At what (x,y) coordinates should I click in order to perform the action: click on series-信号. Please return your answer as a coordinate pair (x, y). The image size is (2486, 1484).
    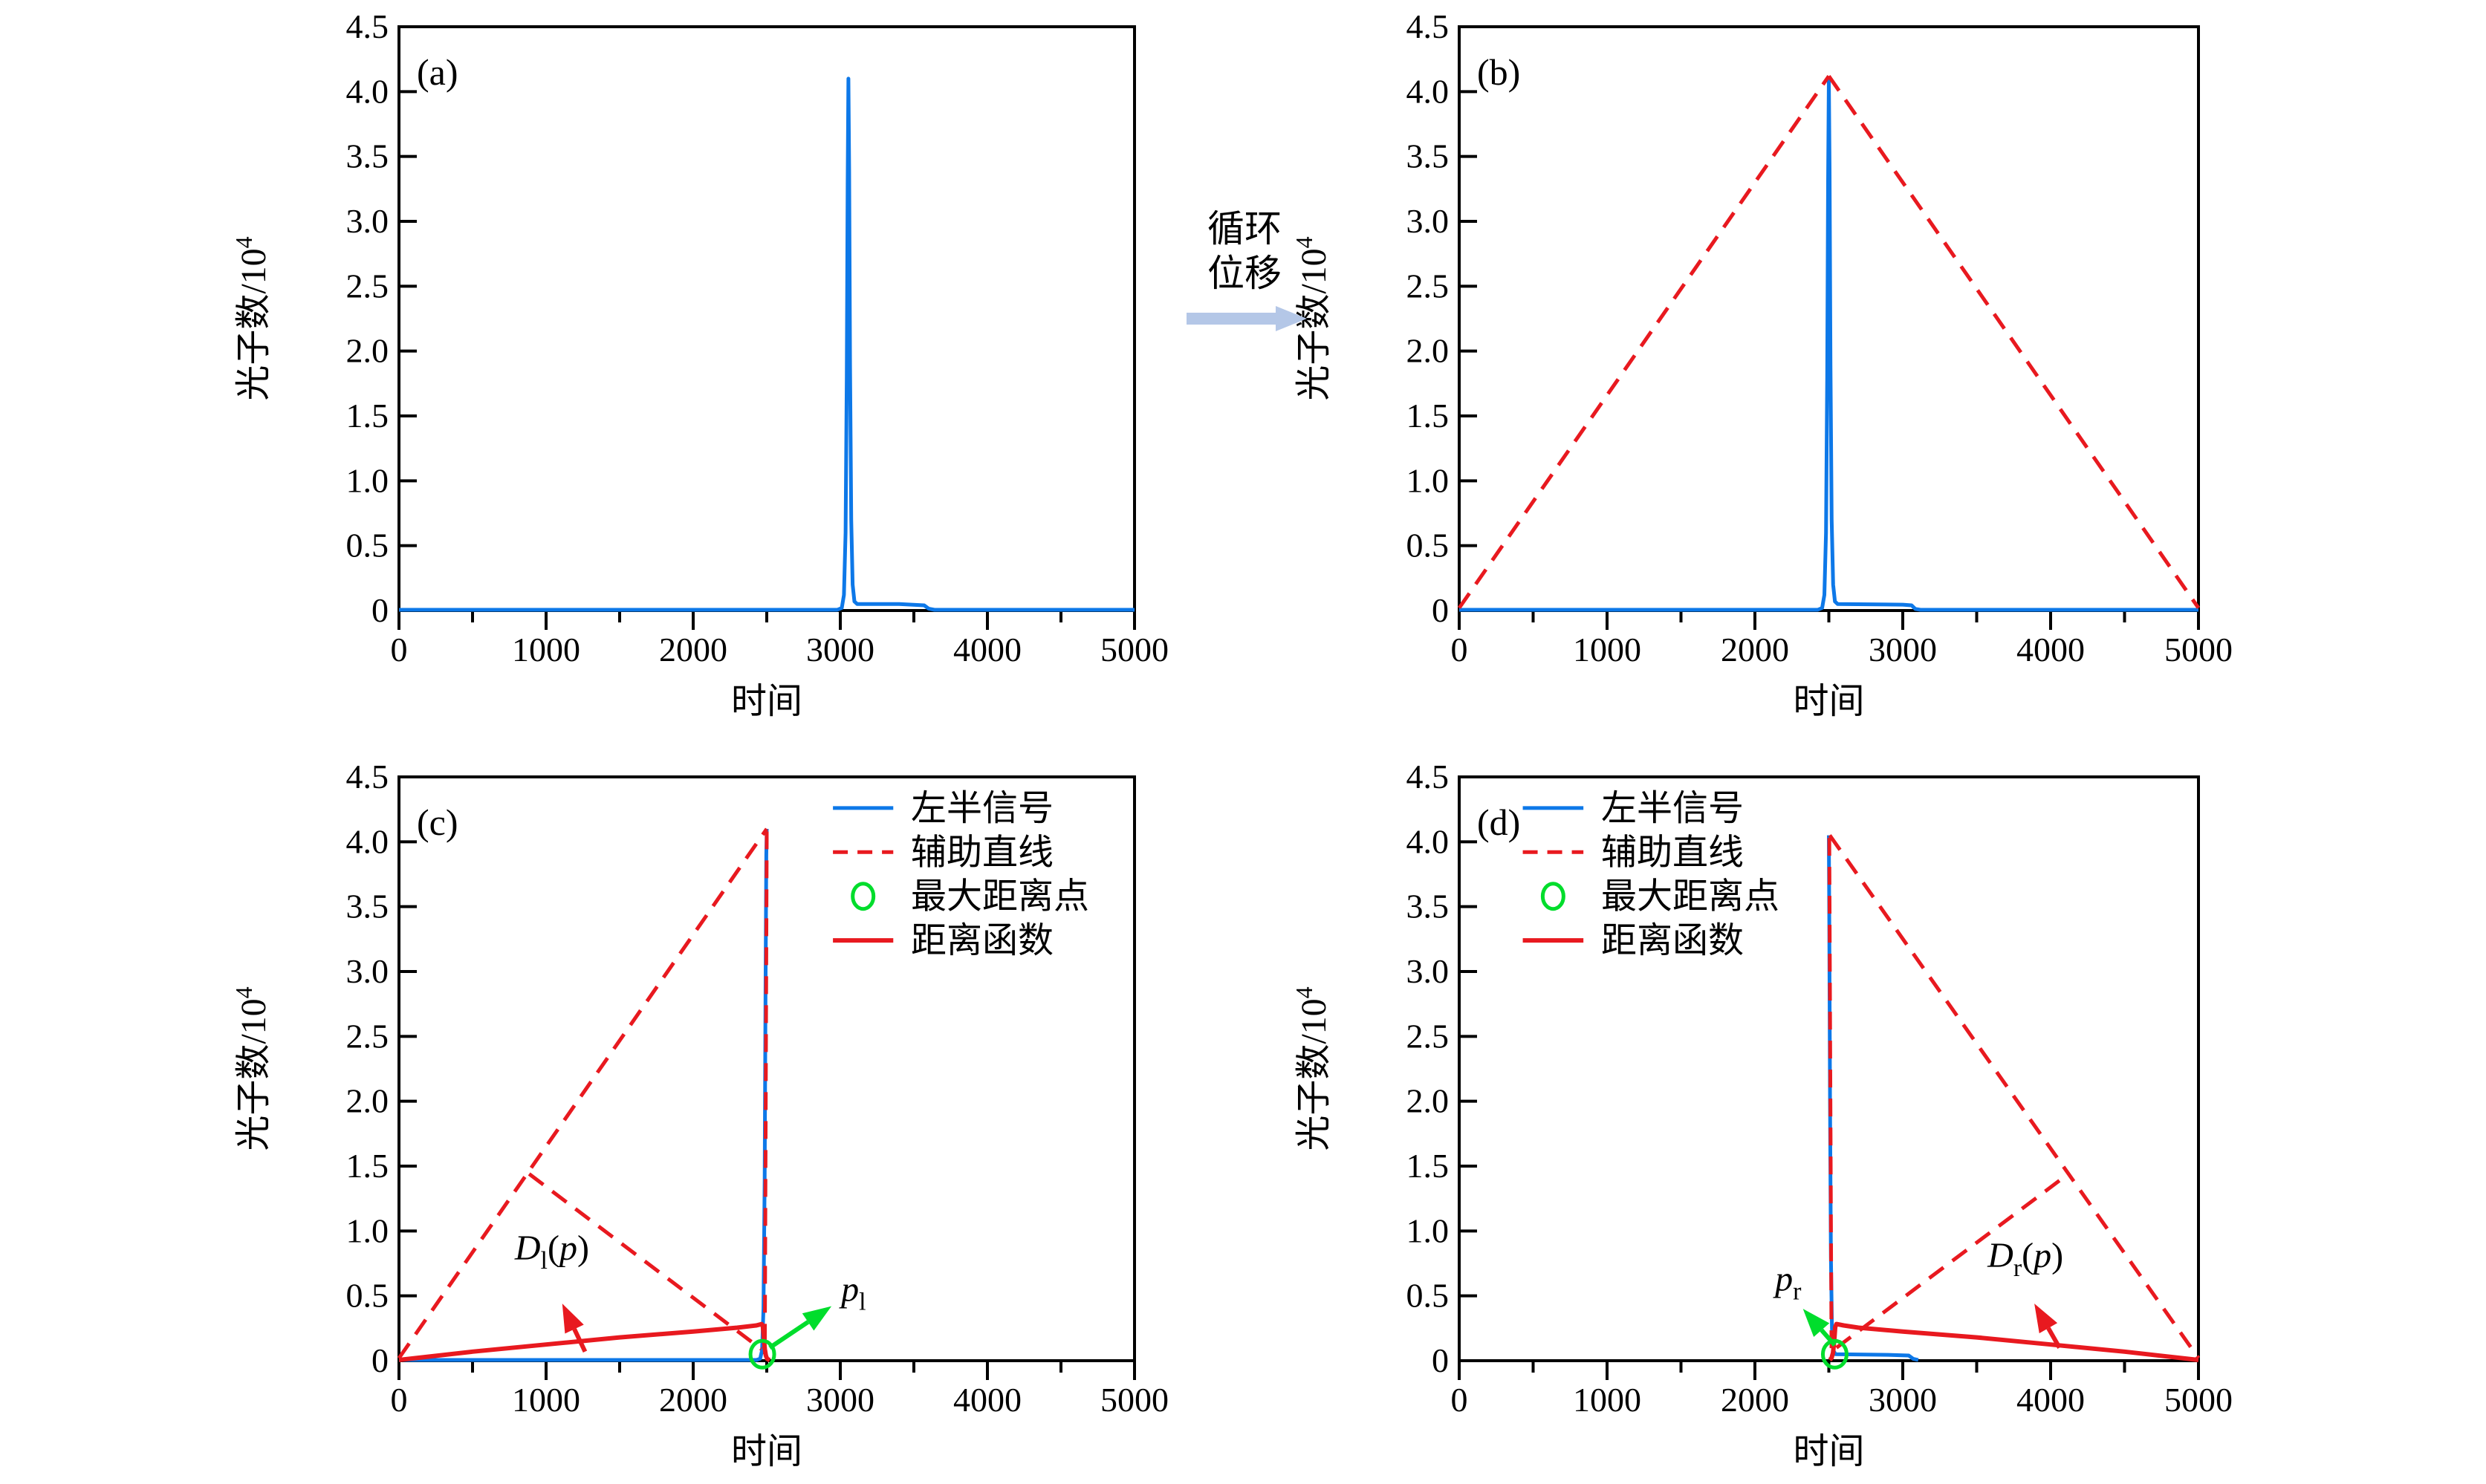
    Looking at the image, I should click on (767, 345).